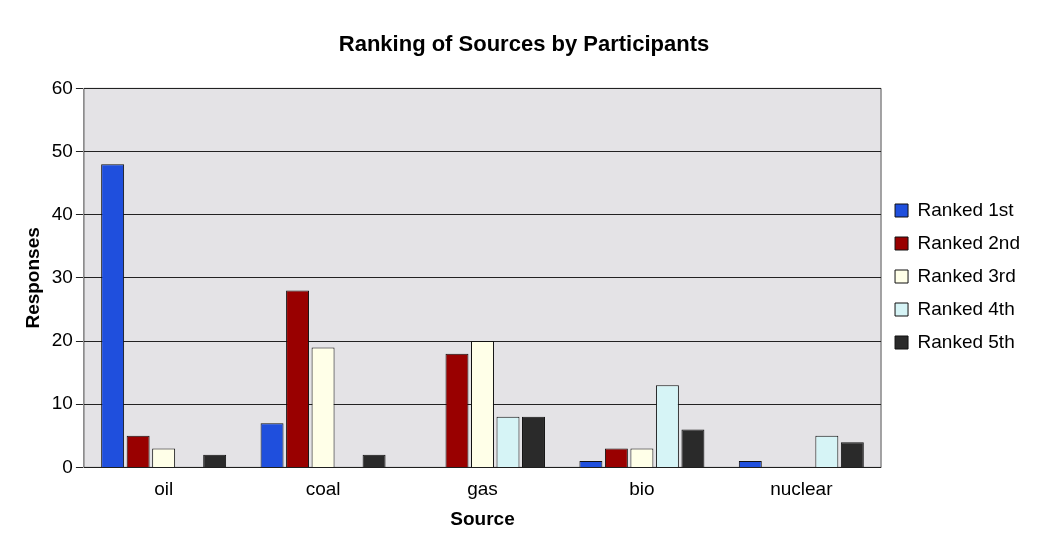 This screenshot has width=1044, height=553. I want to click on x-tick-label: nuclear, so click(802, 489).